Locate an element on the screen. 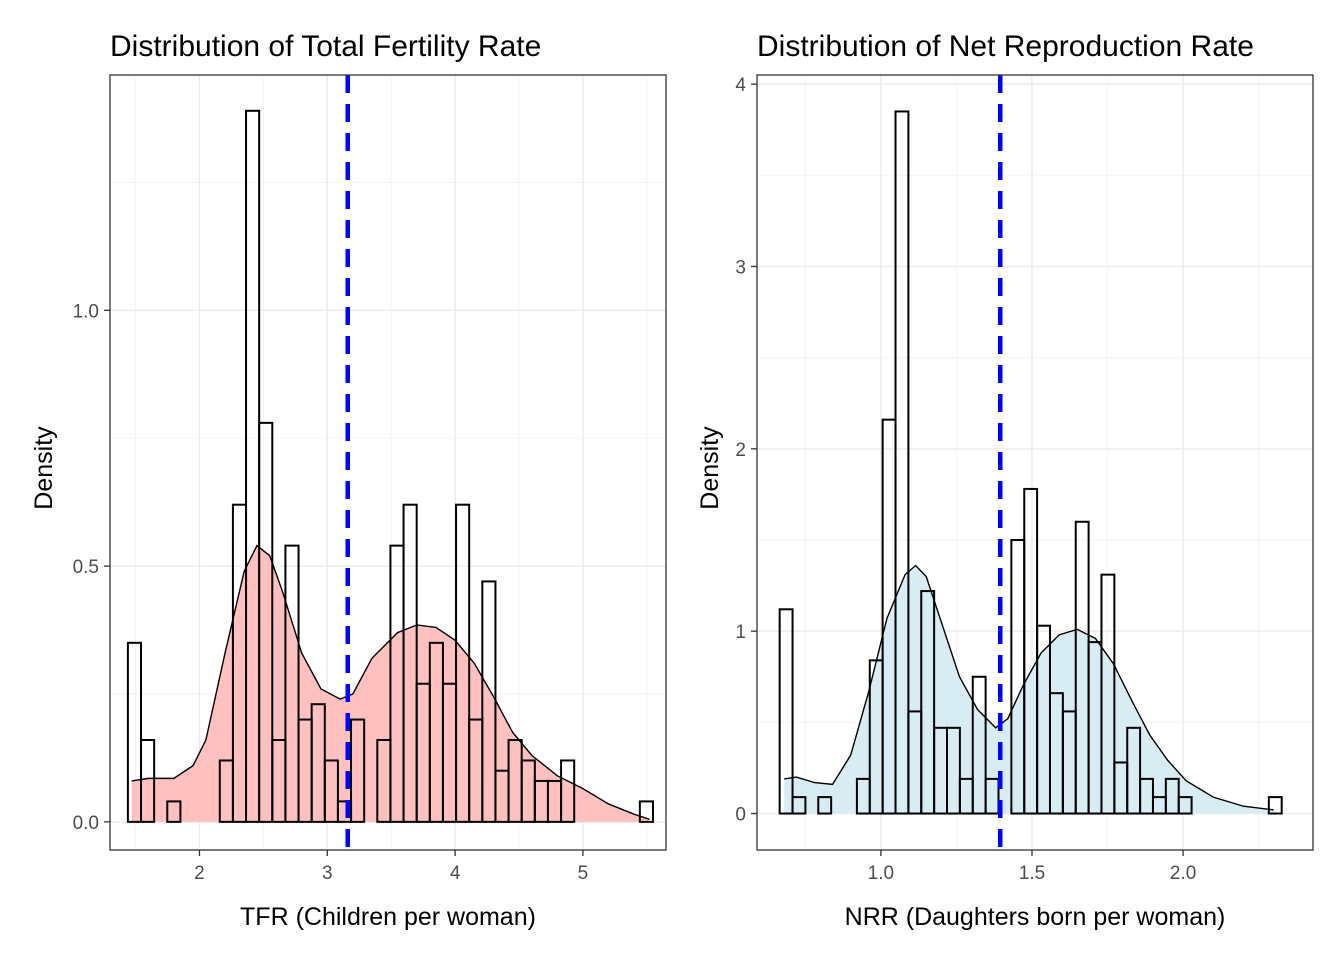  tfr-chart-title: Distribution of Total Fertility Rate is located at coordinates (325, 46).